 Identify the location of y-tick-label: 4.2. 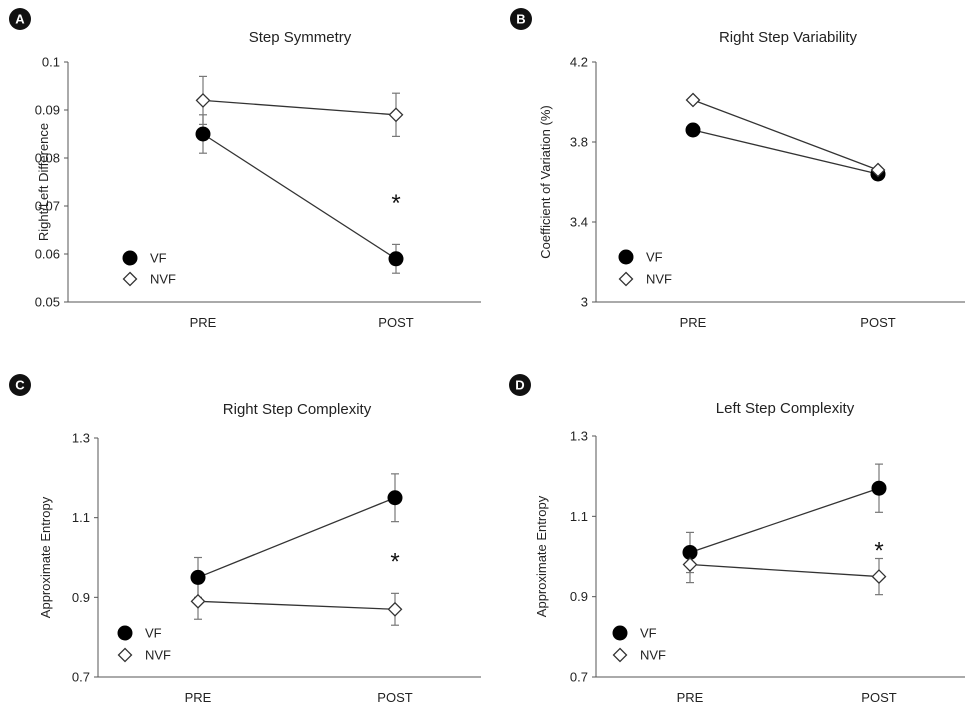
(579, 62).